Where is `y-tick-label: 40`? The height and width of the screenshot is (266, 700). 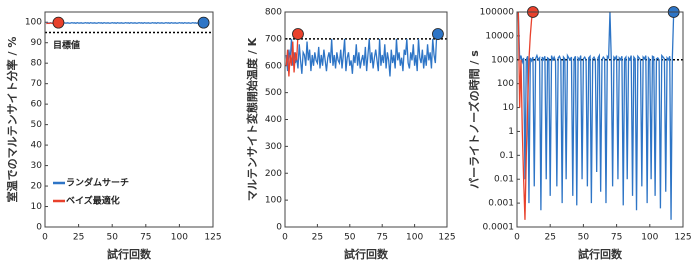 y-tick-label: 40 is located at coordinates (37, 146).